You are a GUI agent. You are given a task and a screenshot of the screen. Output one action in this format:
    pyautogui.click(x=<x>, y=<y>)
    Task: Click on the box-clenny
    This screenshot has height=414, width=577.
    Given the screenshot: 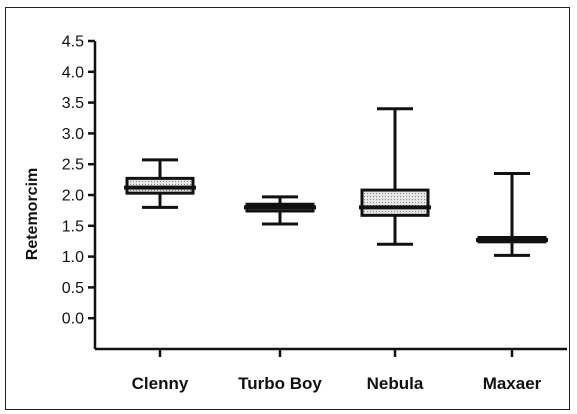 What is the action you would take?
    pyautogui.click(x=160, y=183)
    